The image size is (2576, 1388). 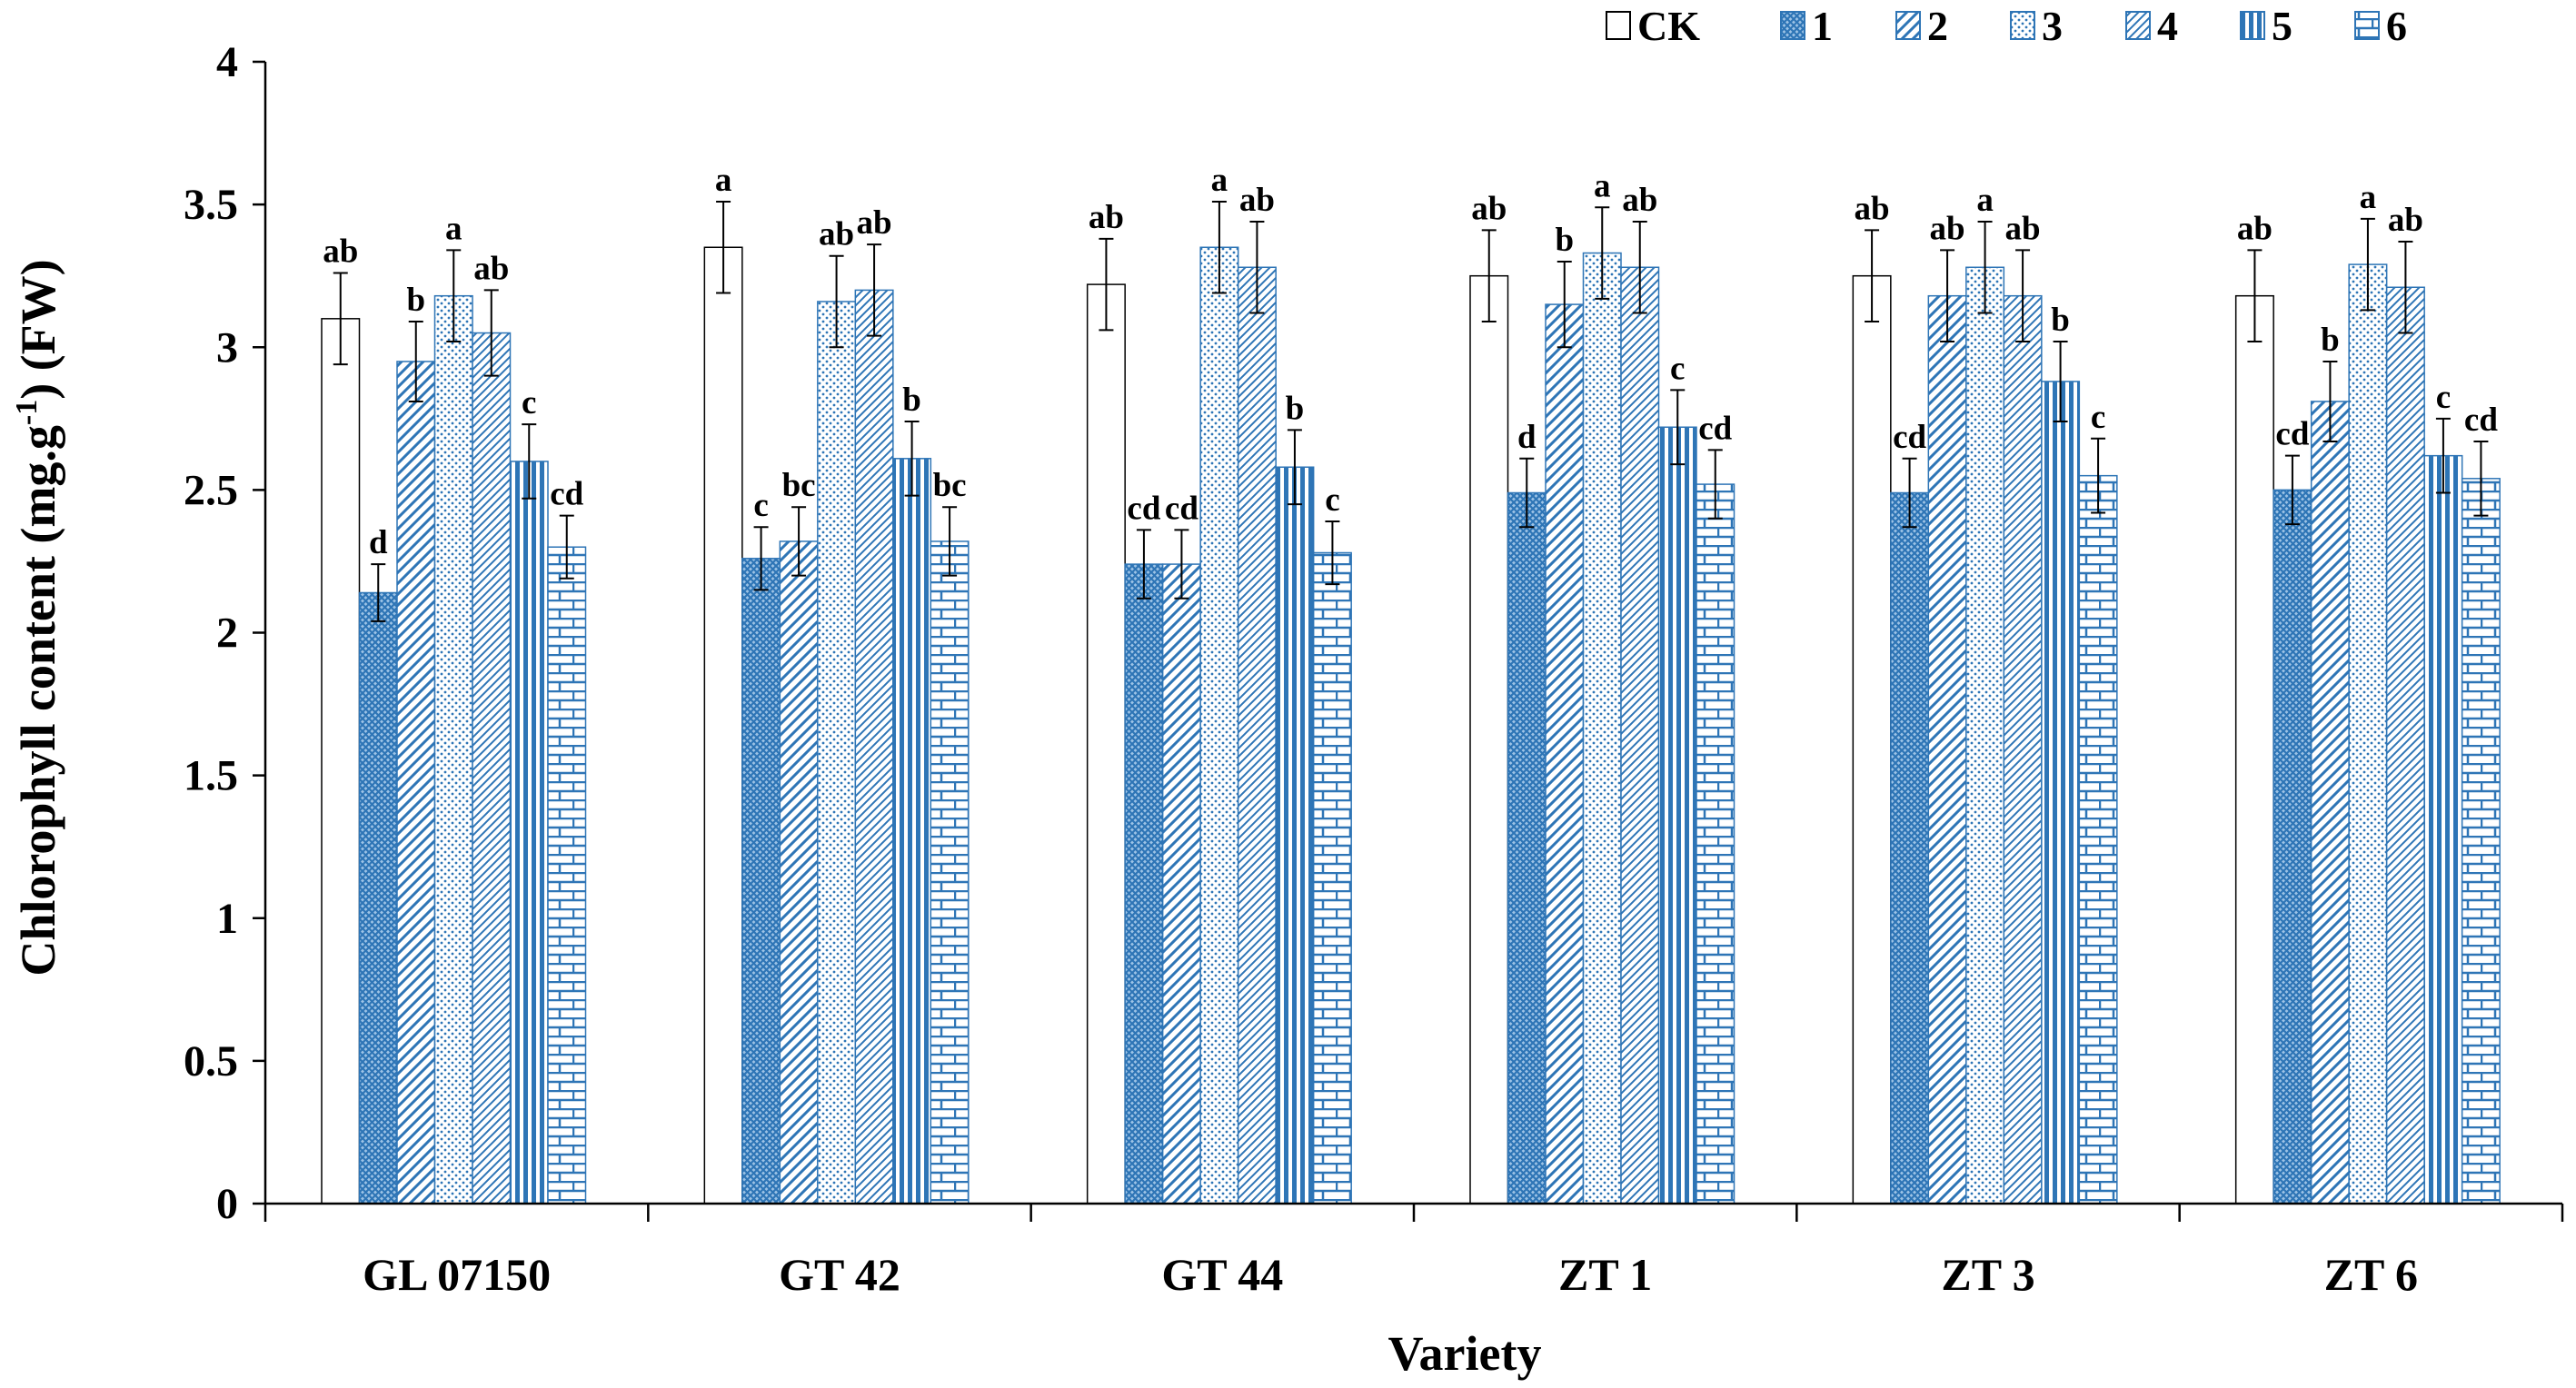 What do you see at coordinates (1465, 1353) in the screenshot?
I see `x-axis-title: Variety` at bounding box center [1465, 1353].